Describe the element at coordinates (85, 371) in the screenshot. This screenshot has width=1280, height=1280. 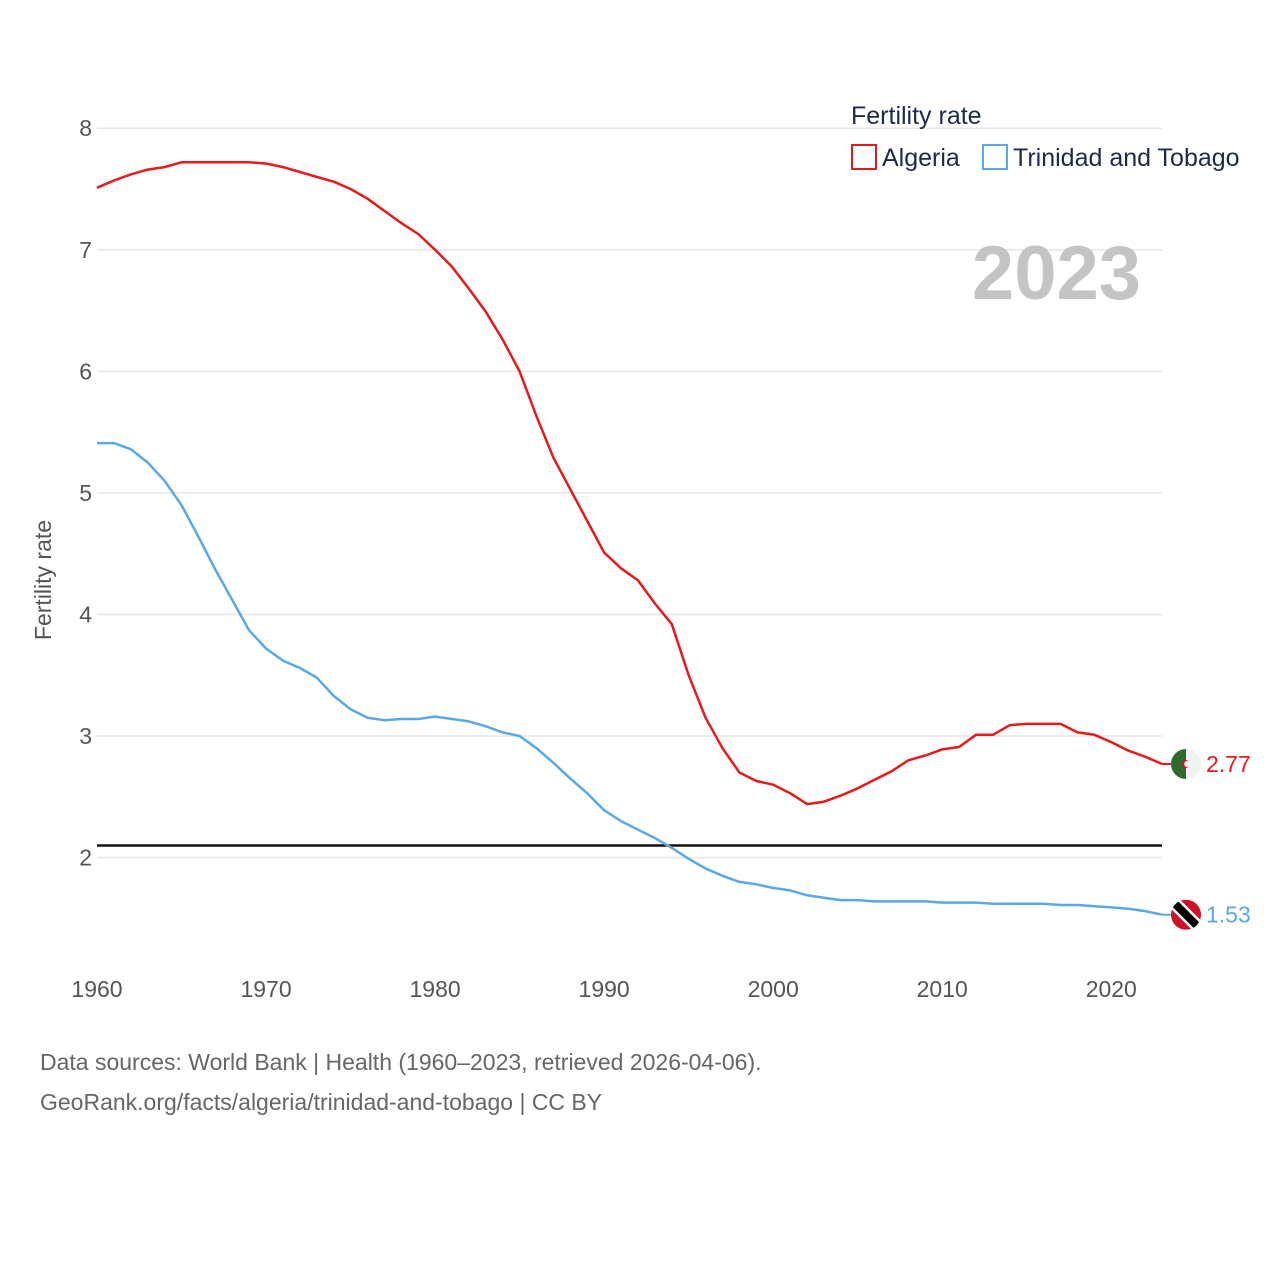
I see `y-tick-label-6: 6` at that location.